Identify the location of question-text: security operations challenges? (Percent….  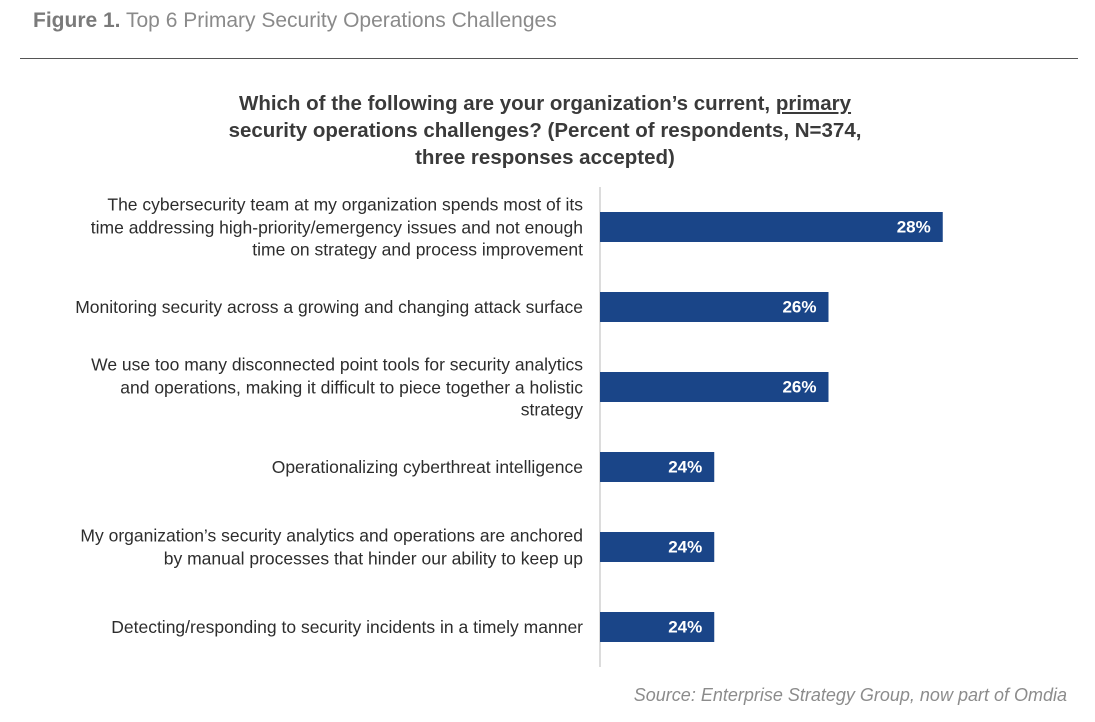
(545, 144).